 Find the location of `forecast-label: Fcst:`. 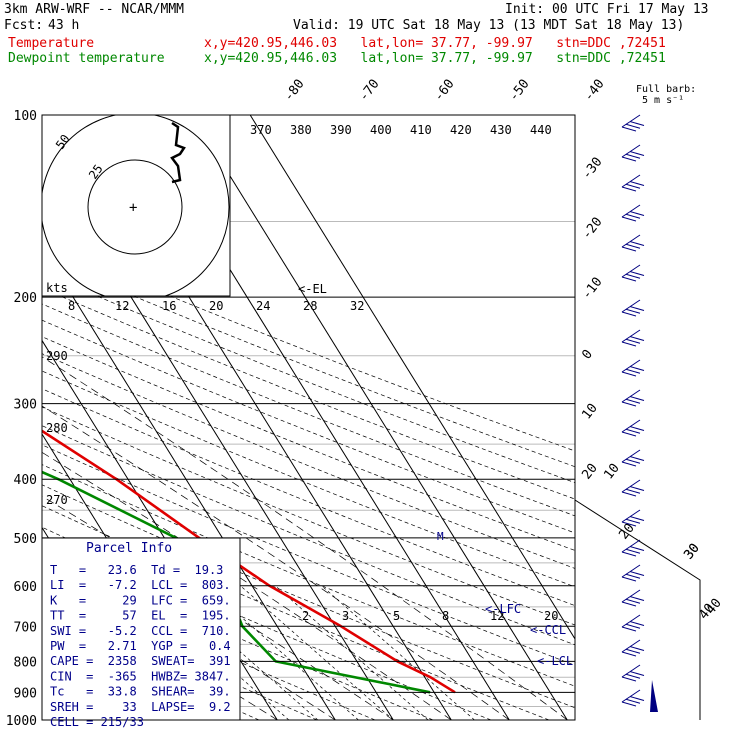

forecast-label: Fcst: is located at coordinates (24, 25).